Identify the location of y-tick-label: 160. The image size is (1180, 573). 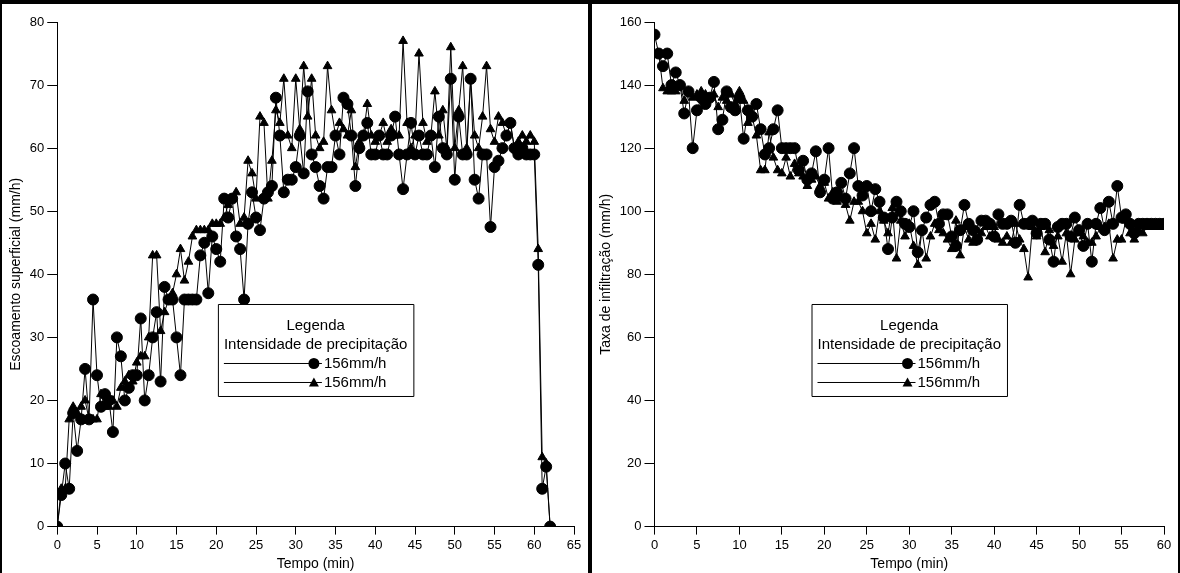
(630, 21).